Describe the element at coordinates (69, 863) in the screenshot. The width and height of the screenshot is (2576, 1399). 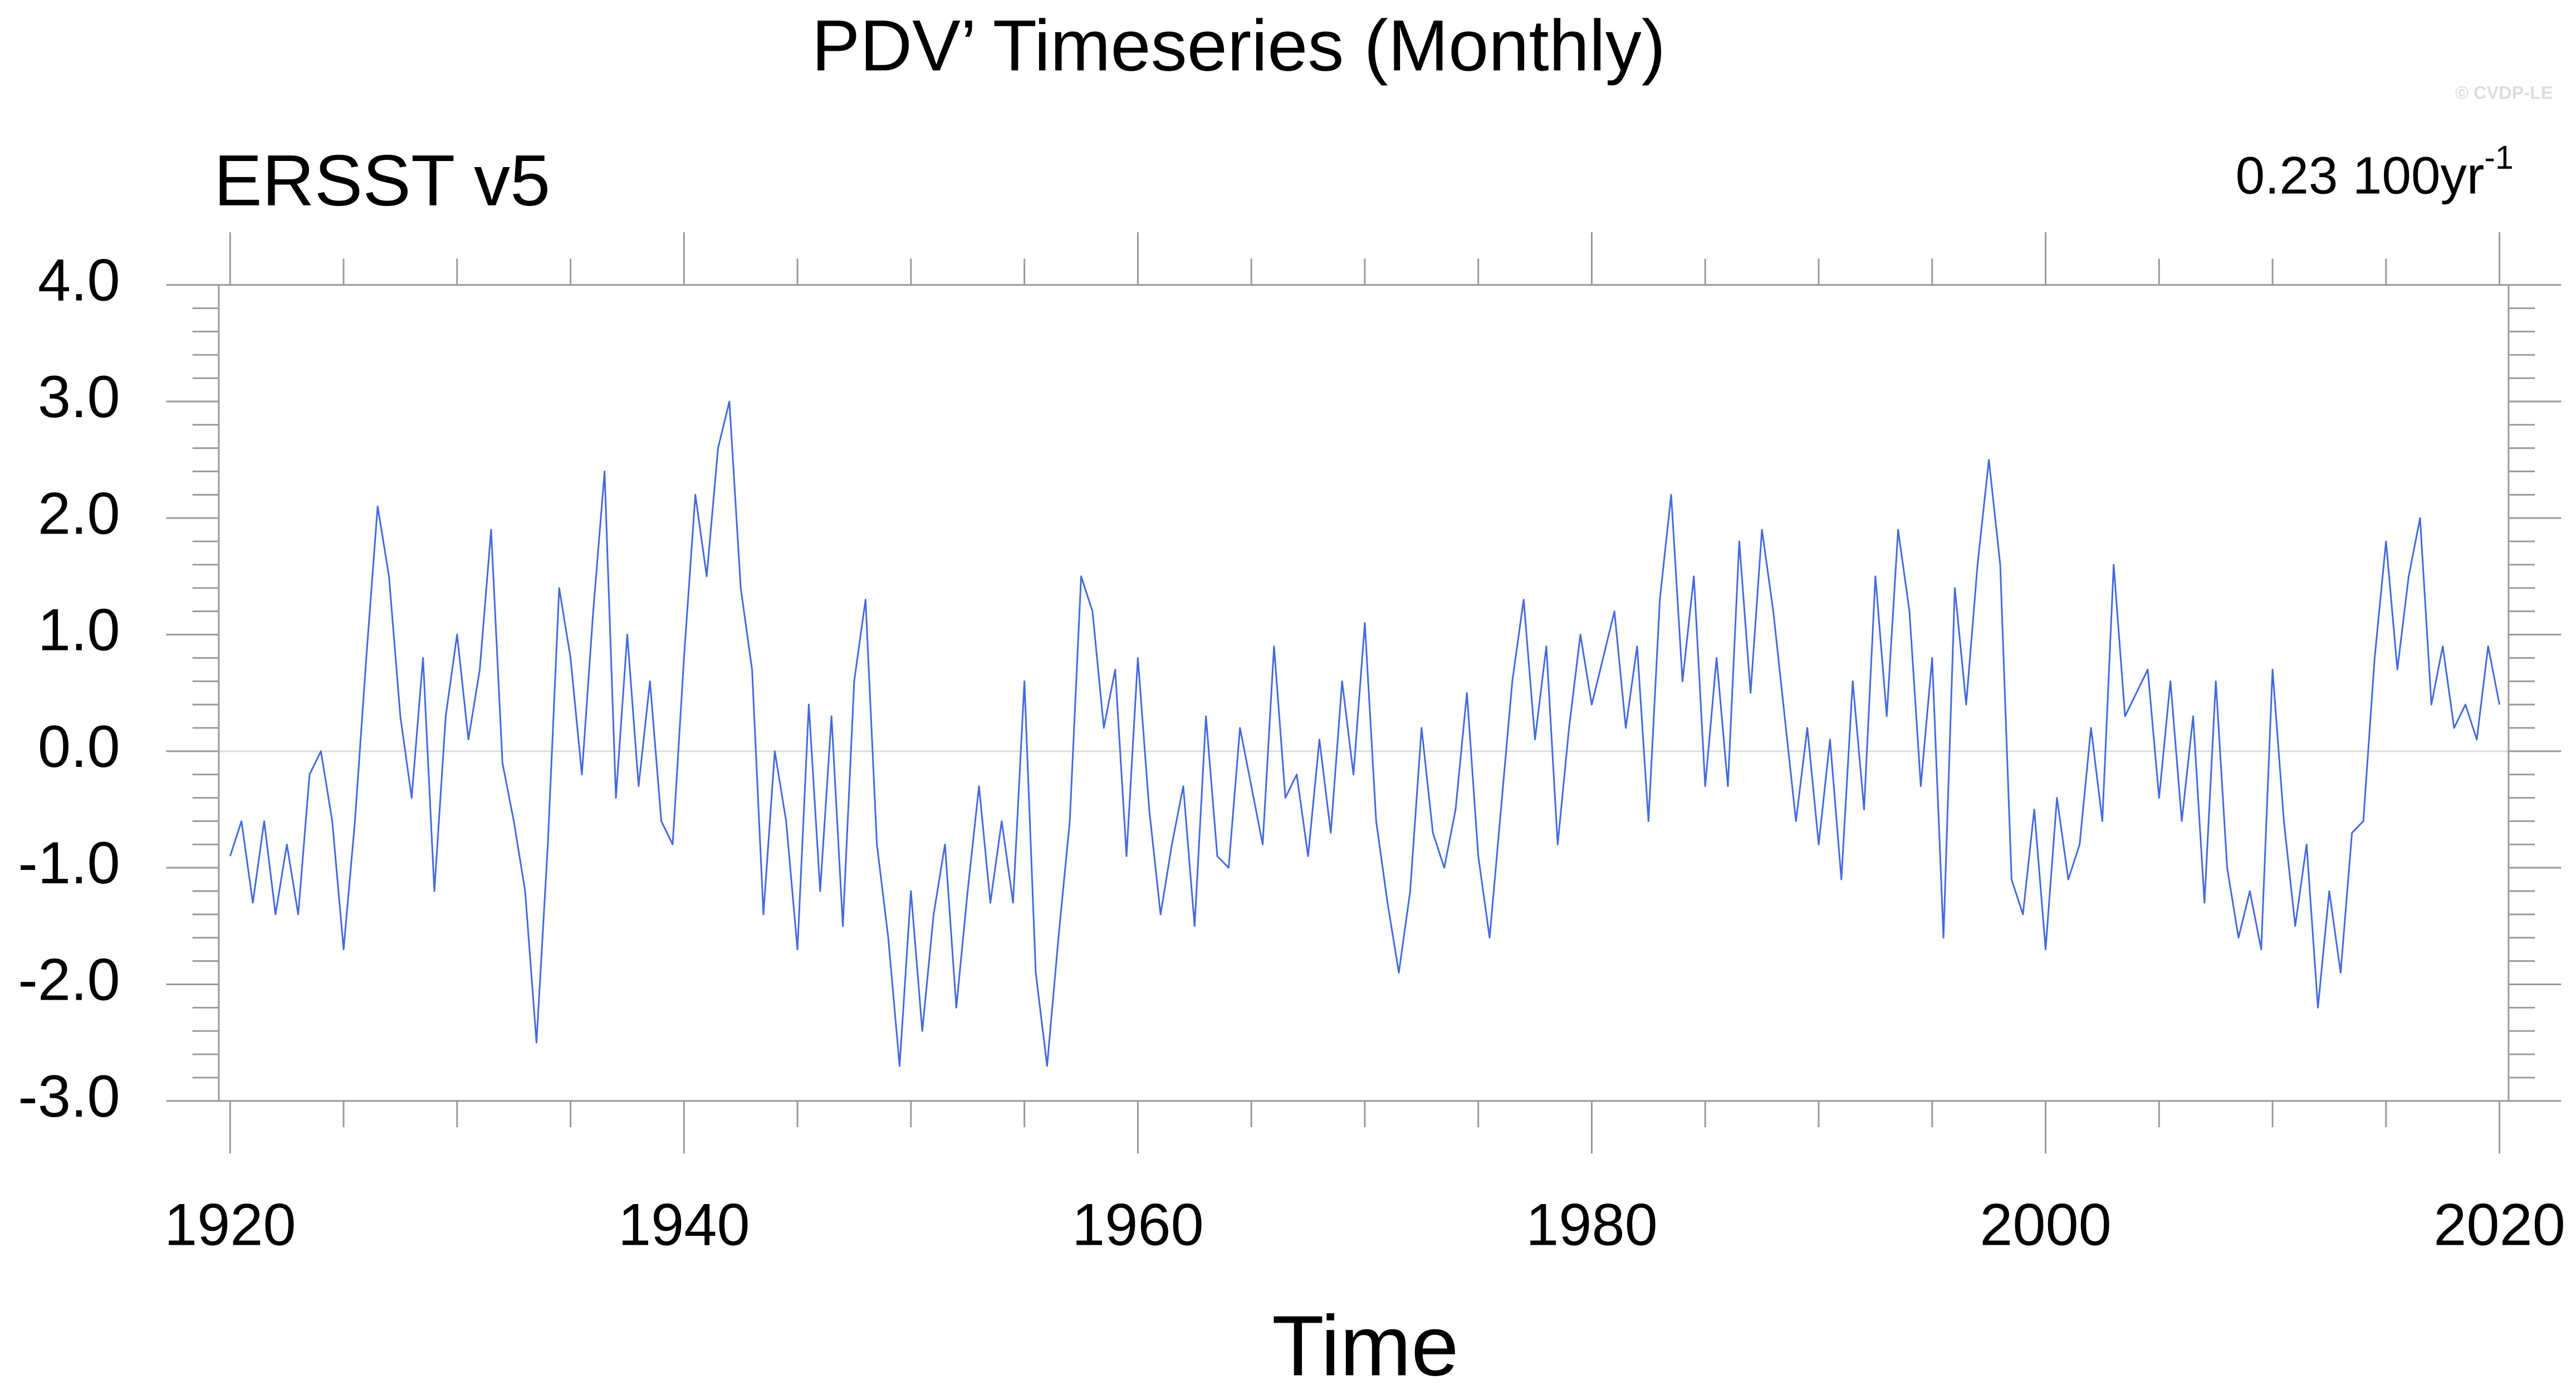
I see `y-tick-label: -1.0` at that location.